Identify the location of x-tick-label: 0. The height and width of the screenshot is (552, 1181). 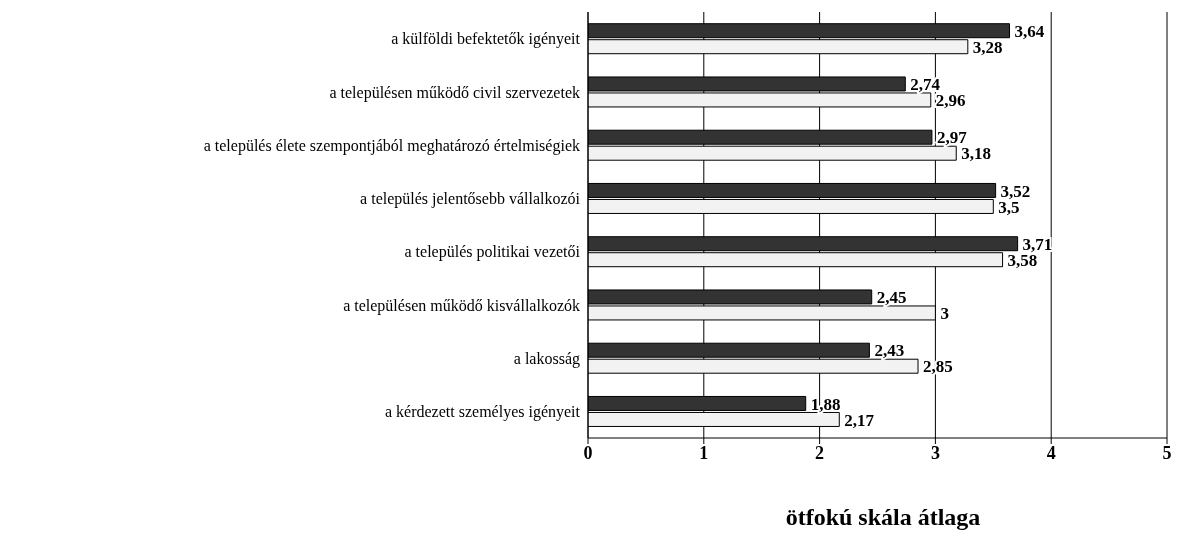
(588, 452).